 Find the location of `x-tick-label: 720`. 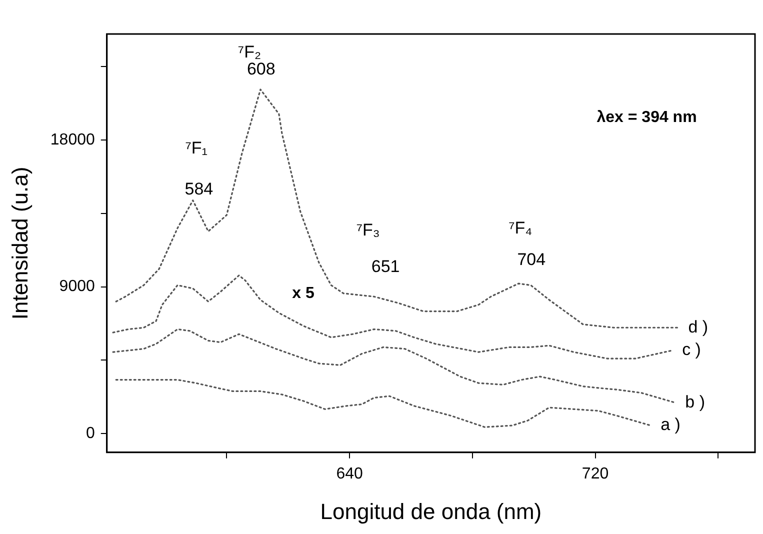

x-tick-label: 720 is located at coordinates (595, 473).